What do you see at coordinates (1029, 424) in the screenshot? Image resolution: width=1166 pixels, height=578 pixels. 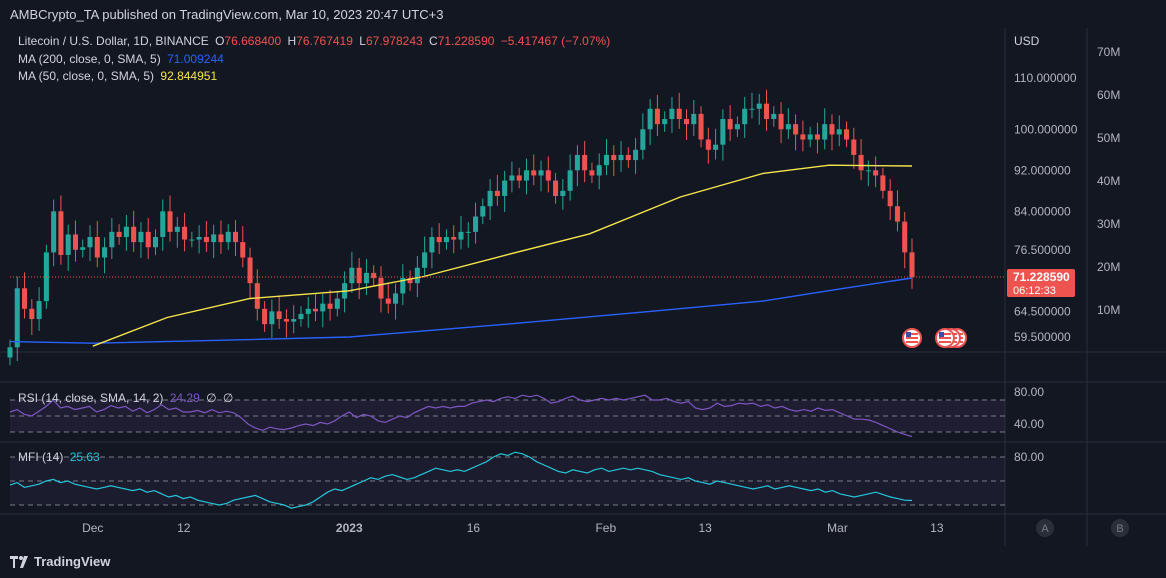 I see `rsi-tick-label: 40.00` at bounding box center [1029, 424].